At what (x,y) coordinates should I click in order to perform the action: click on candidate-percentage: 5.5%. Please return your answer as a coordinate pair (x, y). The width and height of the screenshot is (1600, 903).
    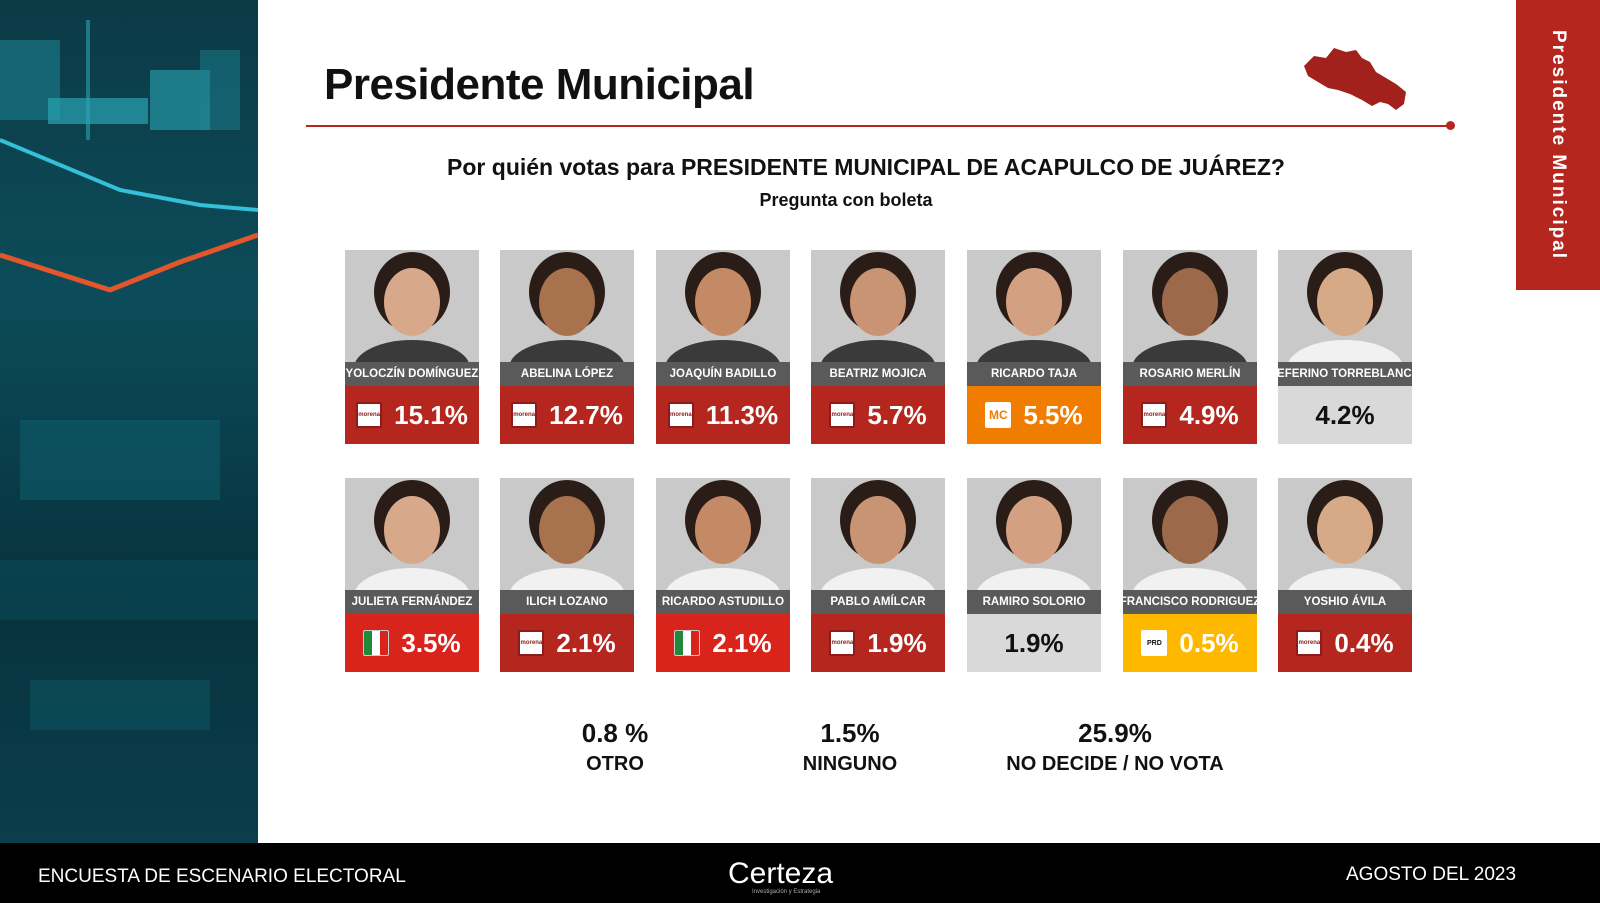
    Looking at the image, I should click on (1053, 414).